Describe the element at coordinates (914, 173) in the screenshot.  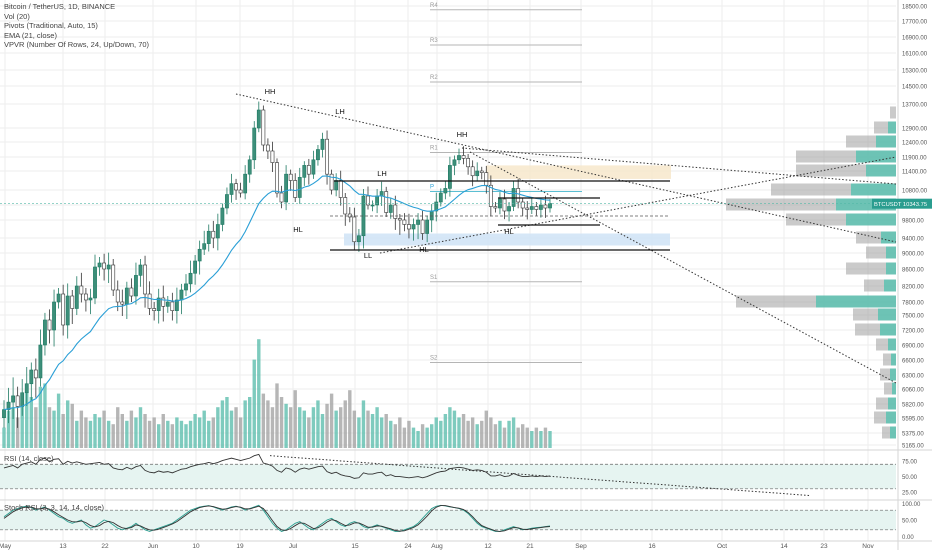
I see `price-tick: 11400.00` at that location.